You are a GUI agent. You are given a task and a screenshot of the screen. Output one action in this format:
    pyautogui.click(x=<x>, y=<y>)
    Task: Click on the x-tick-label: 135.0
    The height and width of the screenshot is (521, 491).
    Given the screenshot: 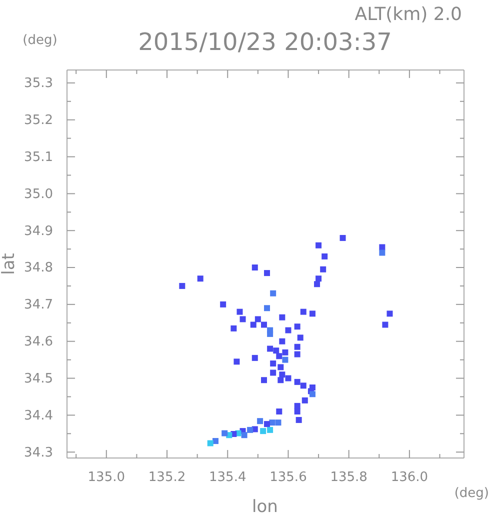 What is the action you would take?
    pyautogui.click(x=107, y=478)
    